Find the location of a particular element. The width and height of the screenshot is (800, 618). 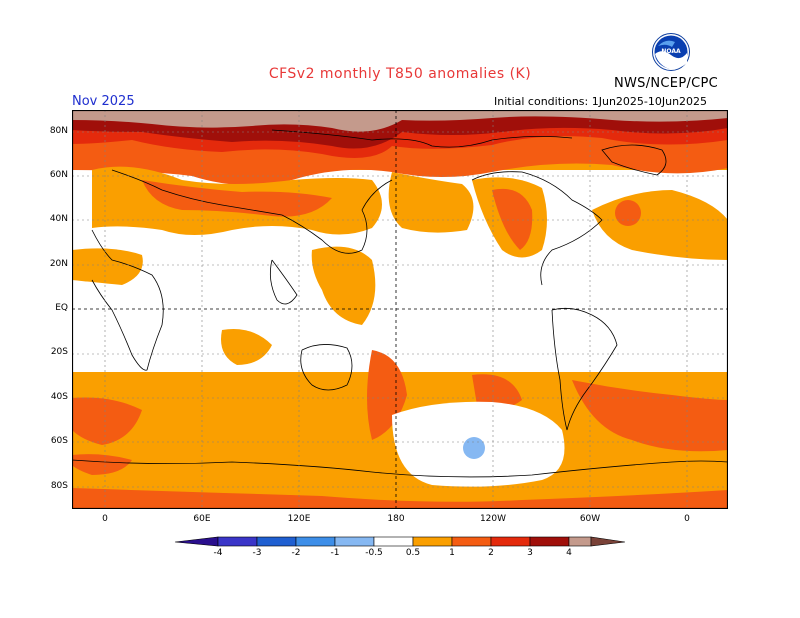

lon-label-120w: 120W is located at coordinates (493, 519).